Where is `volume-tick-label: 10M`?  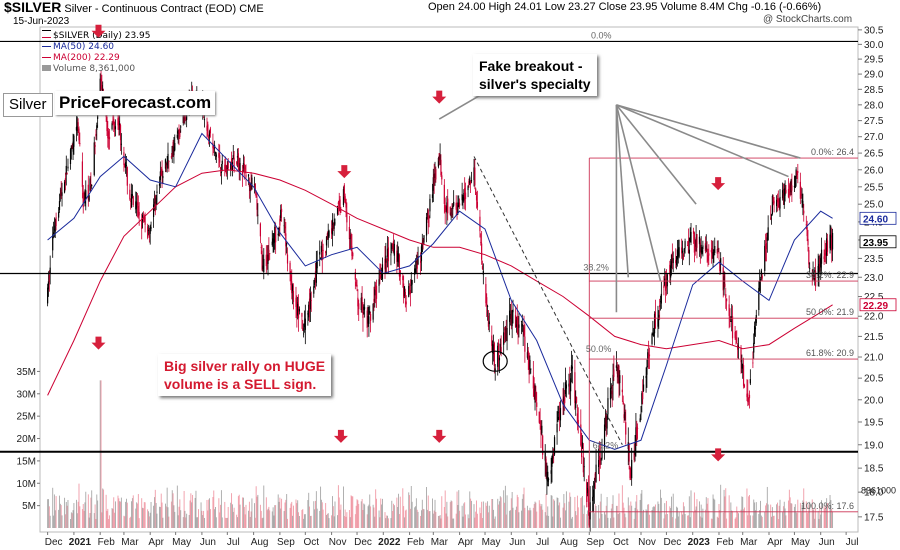
volume-tick-label: 10M is located at coordinates (26, 484).